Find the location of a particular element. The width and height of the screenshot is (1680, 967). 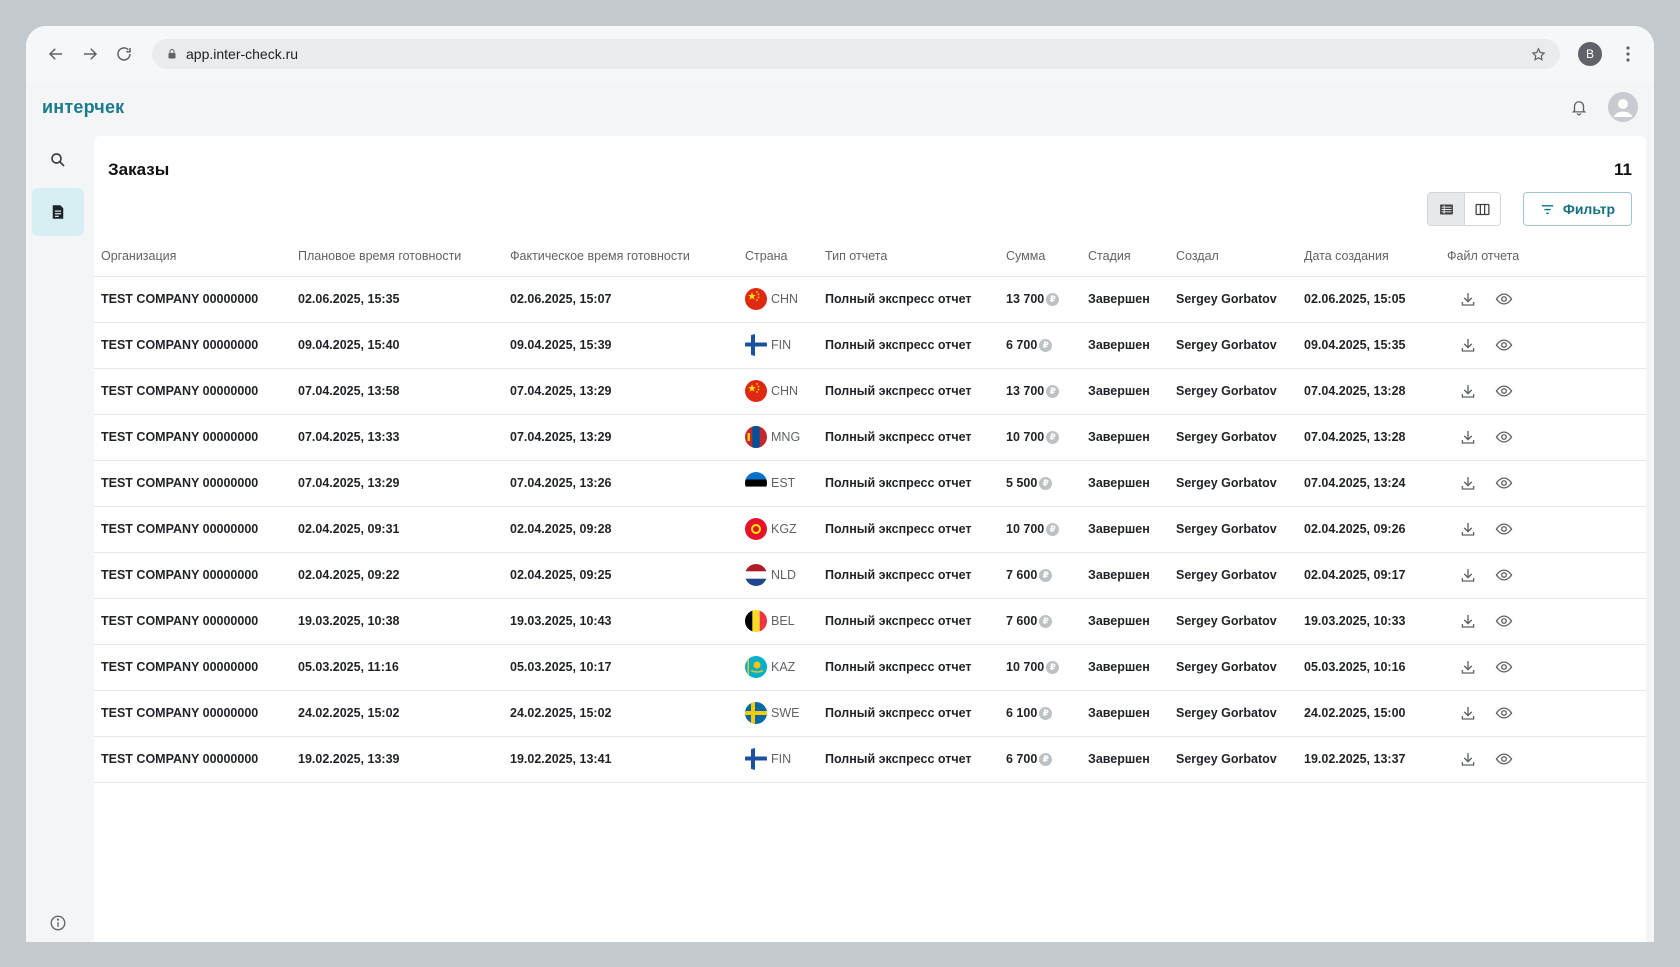

columns-view-icon is located at coordinates (1482, 209).